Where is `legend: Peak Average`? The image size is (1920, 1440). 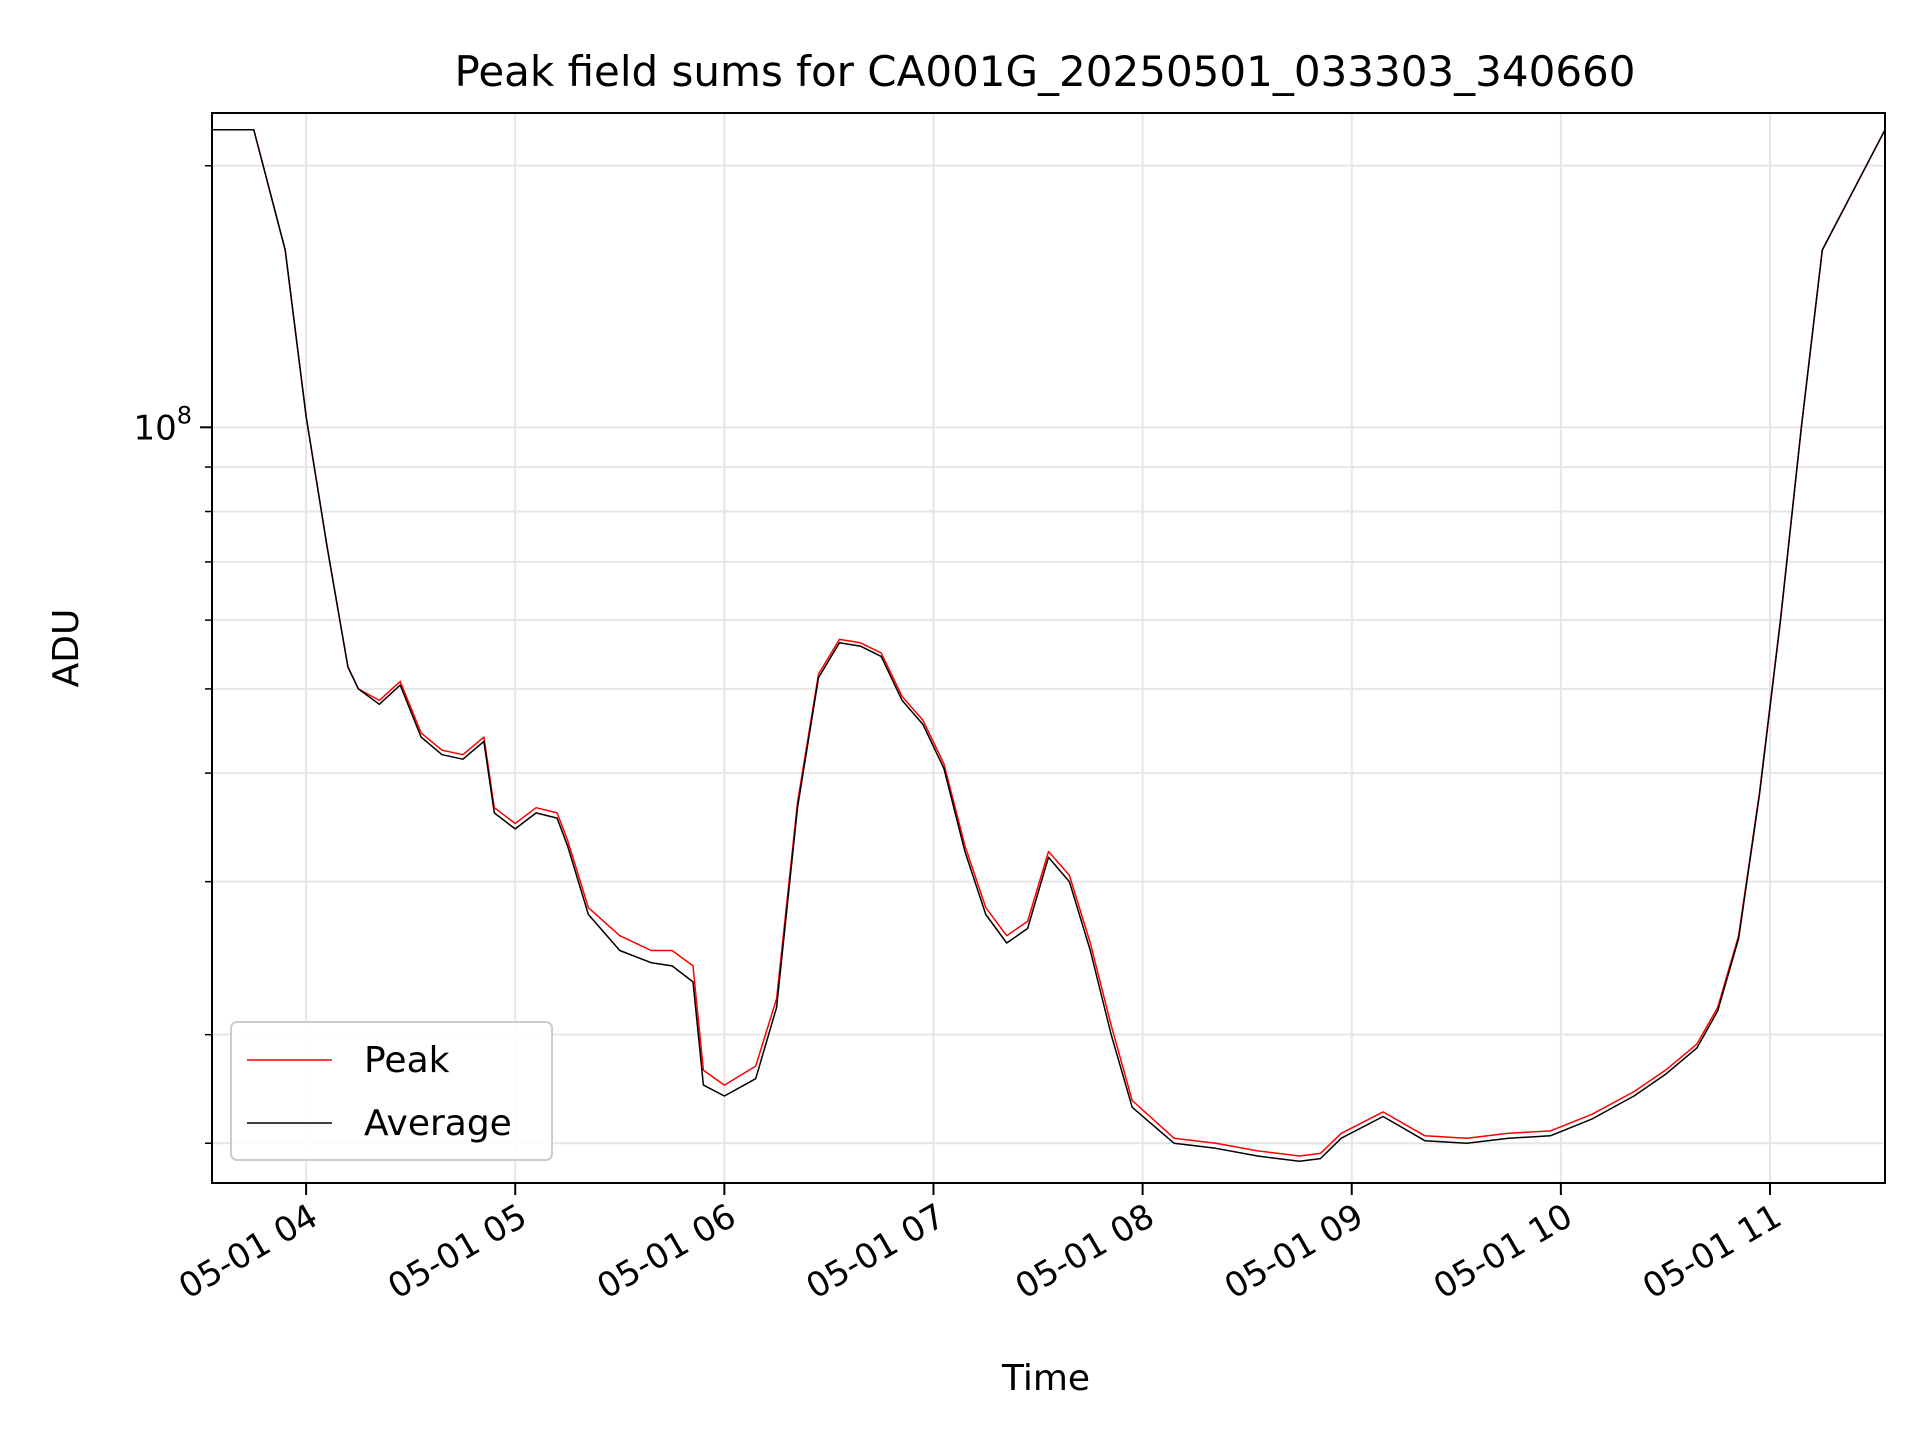 legend: Peak Average is located at coordinates (391, 1091).